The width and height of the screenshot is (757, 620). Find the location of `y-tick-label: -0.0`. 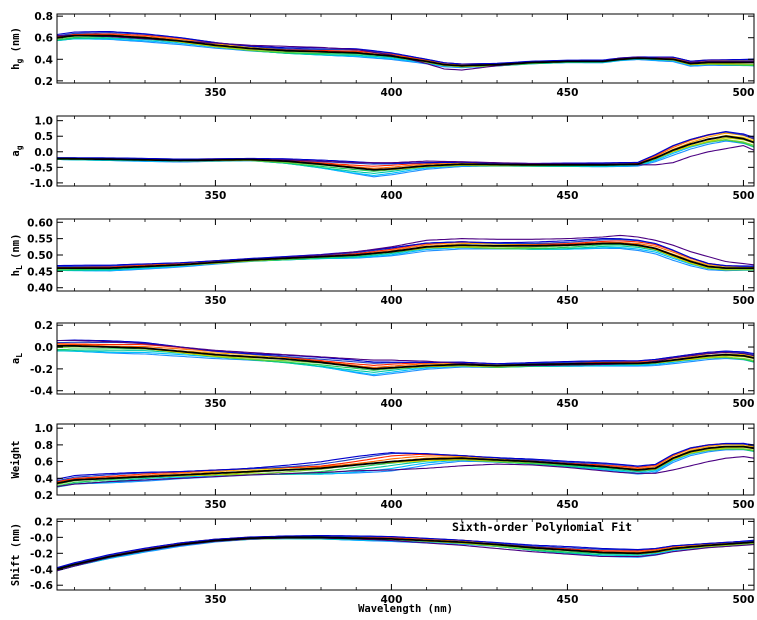

y-tick-label: -0.0 is located at coordinates (41, 538).